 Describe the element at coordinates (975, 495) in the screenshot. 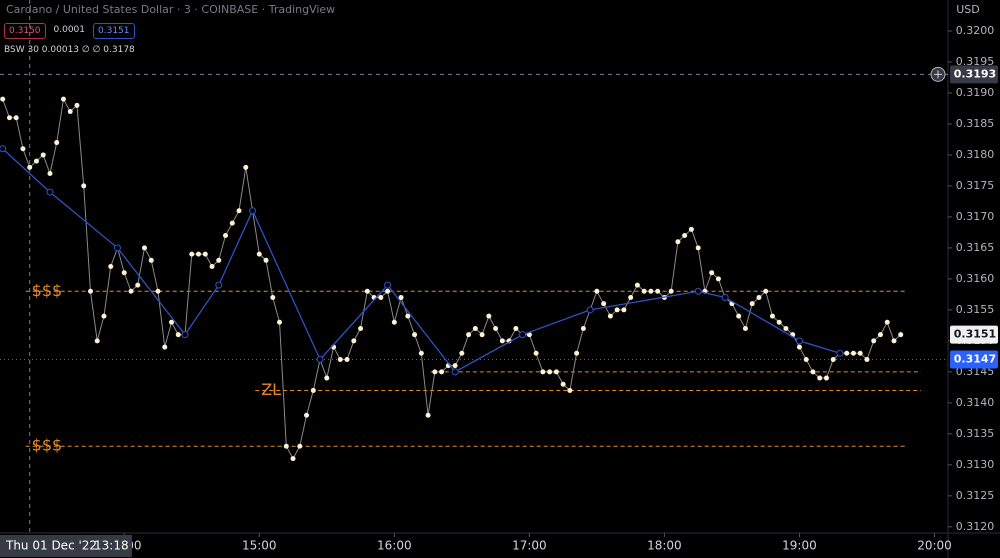

I see `y-tick-label: 0.3125` at that location.